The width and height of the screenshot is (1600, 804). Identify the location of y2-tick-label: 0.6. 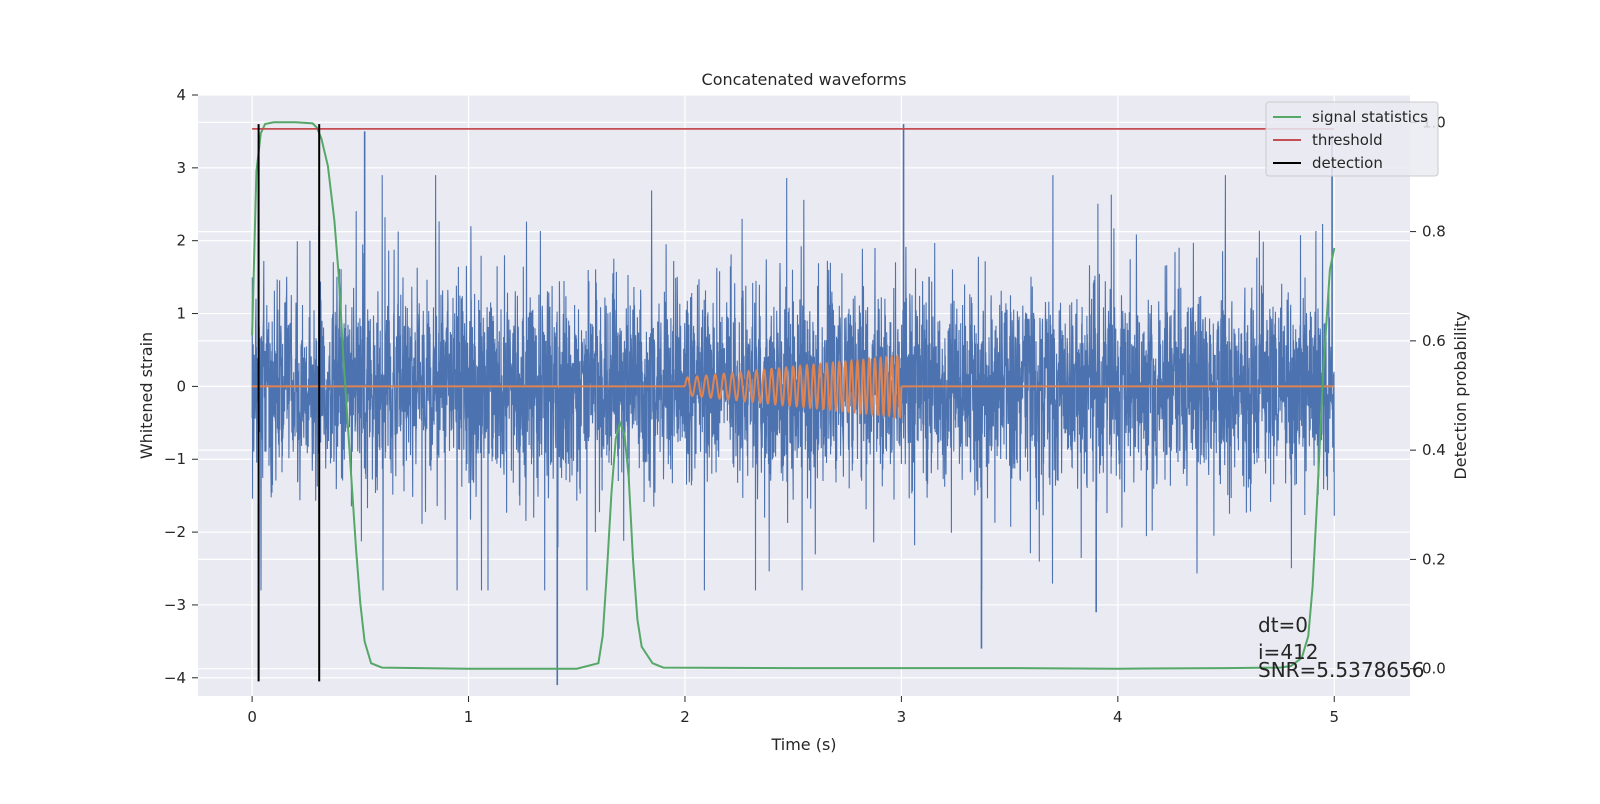
(1434, 341).